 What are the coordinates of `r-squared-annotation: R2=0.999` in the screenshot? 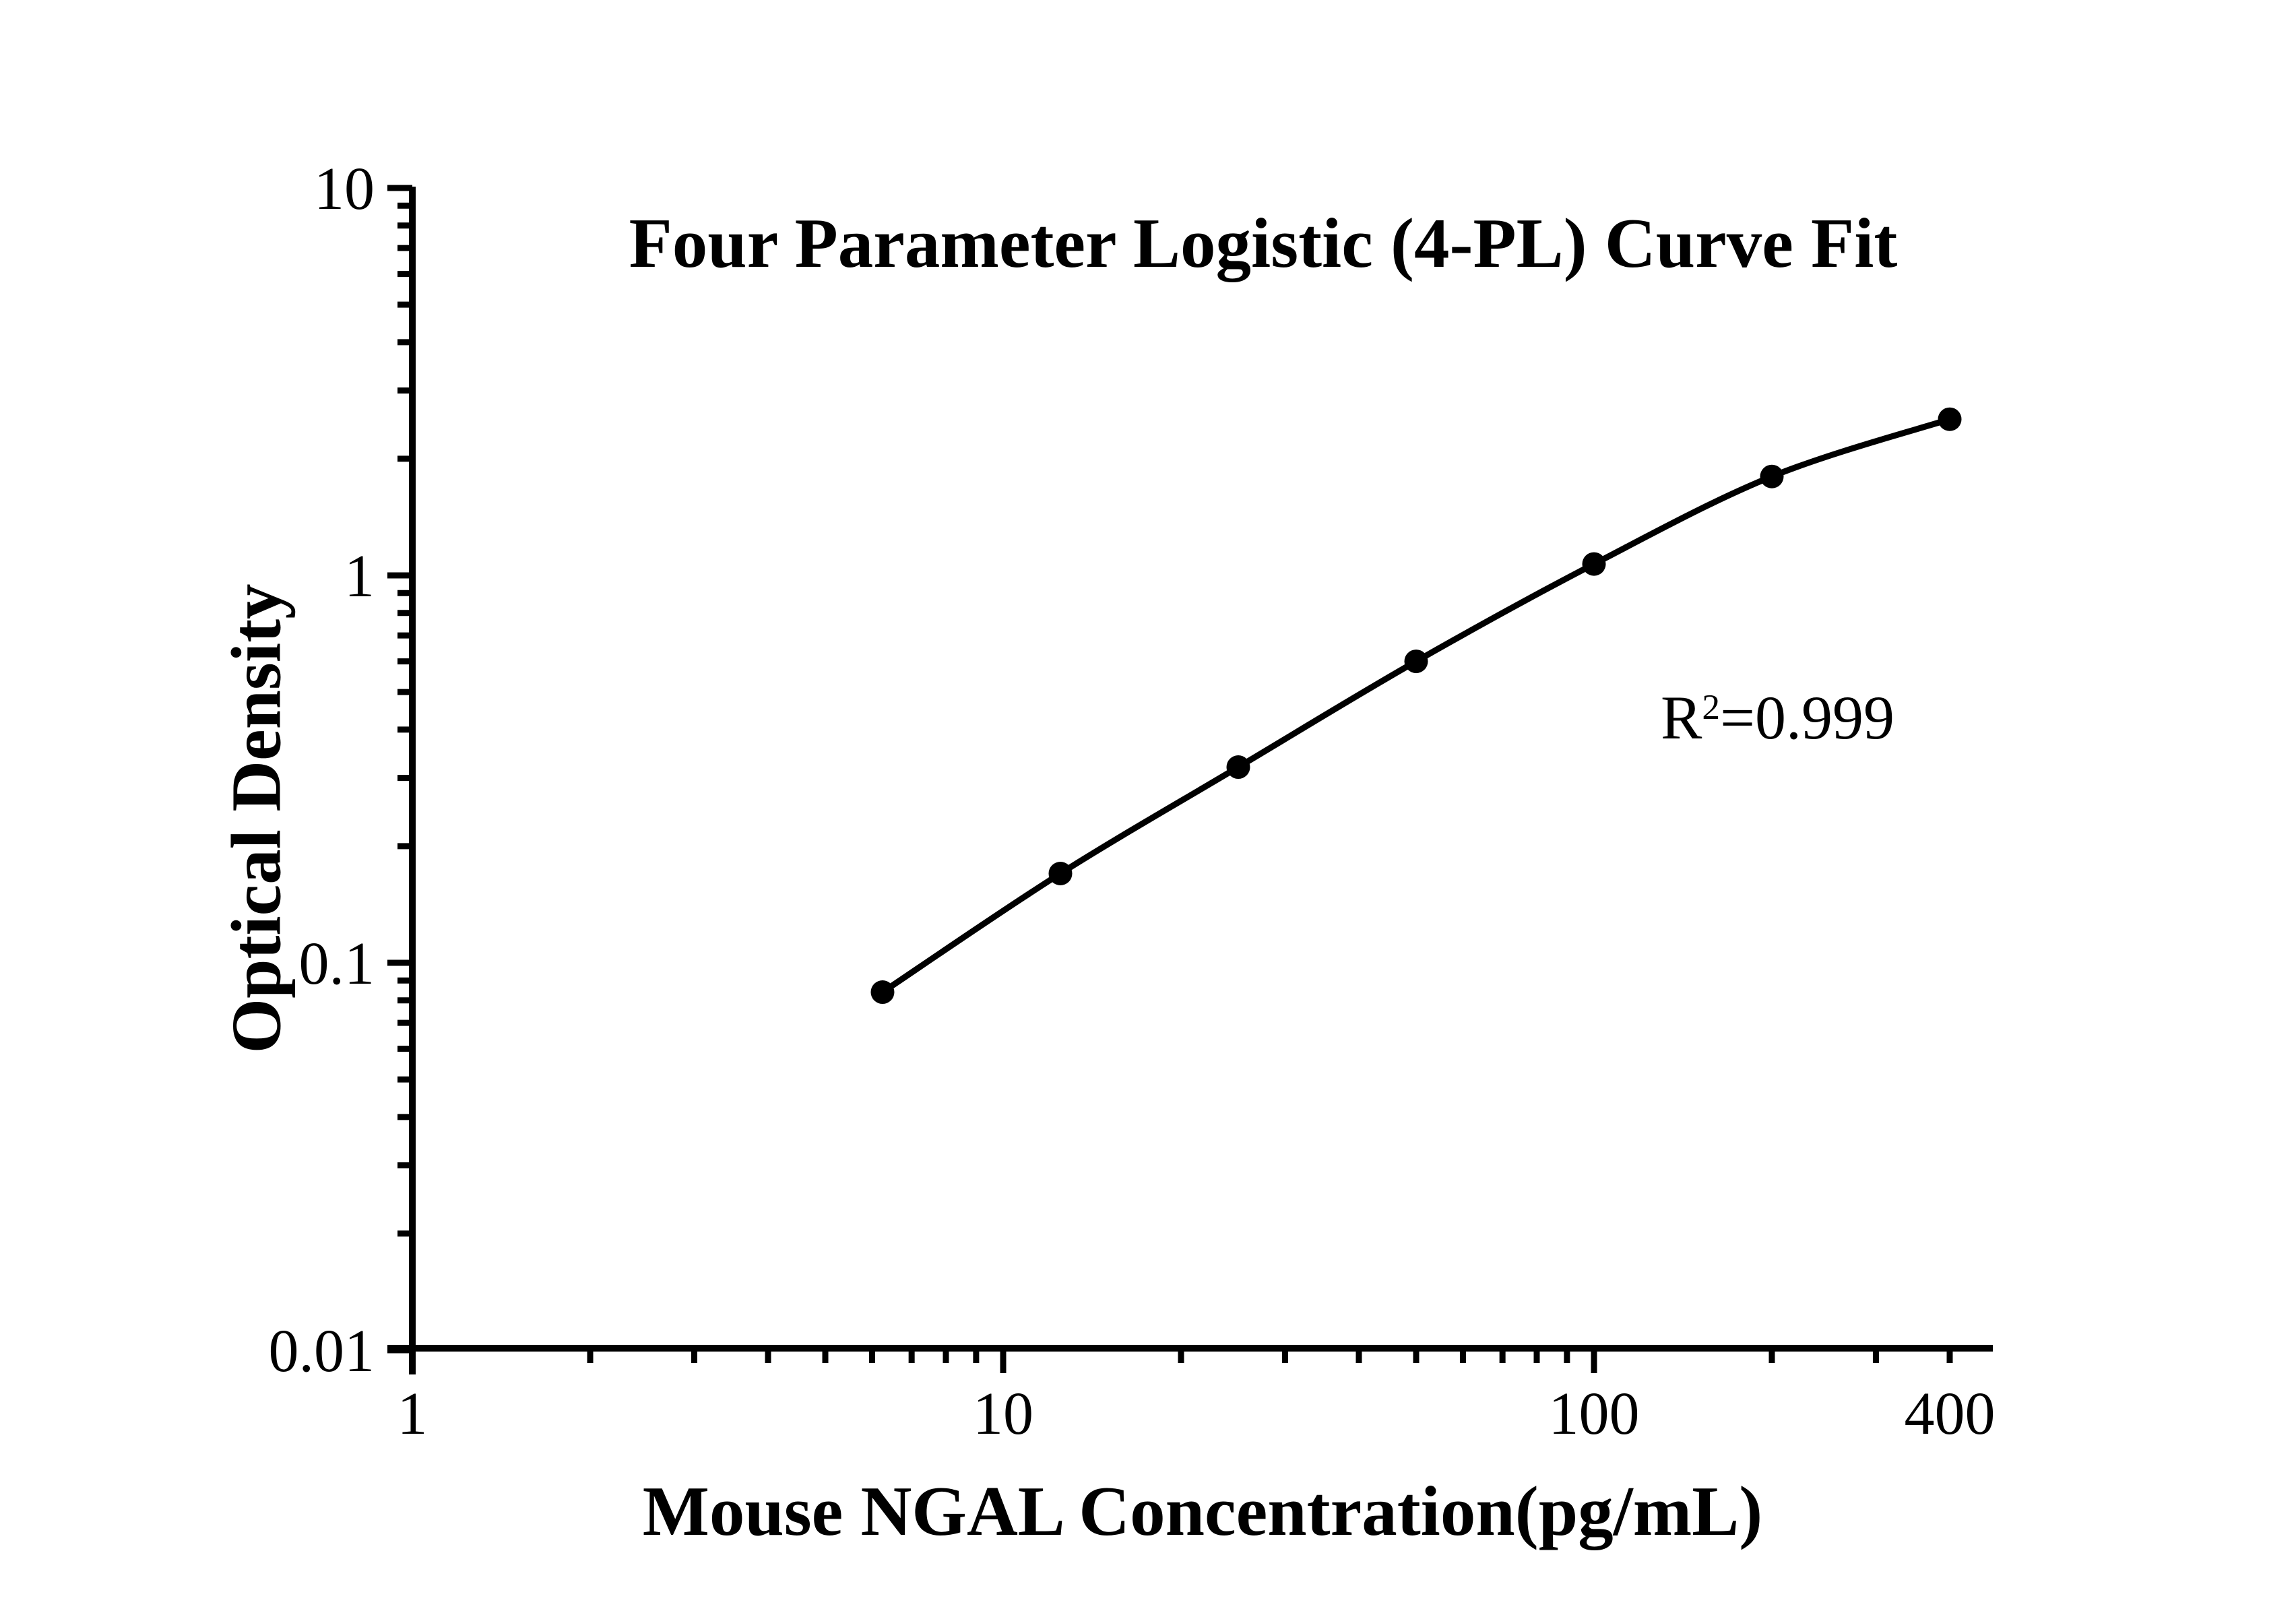 It's located at (1777, 717).